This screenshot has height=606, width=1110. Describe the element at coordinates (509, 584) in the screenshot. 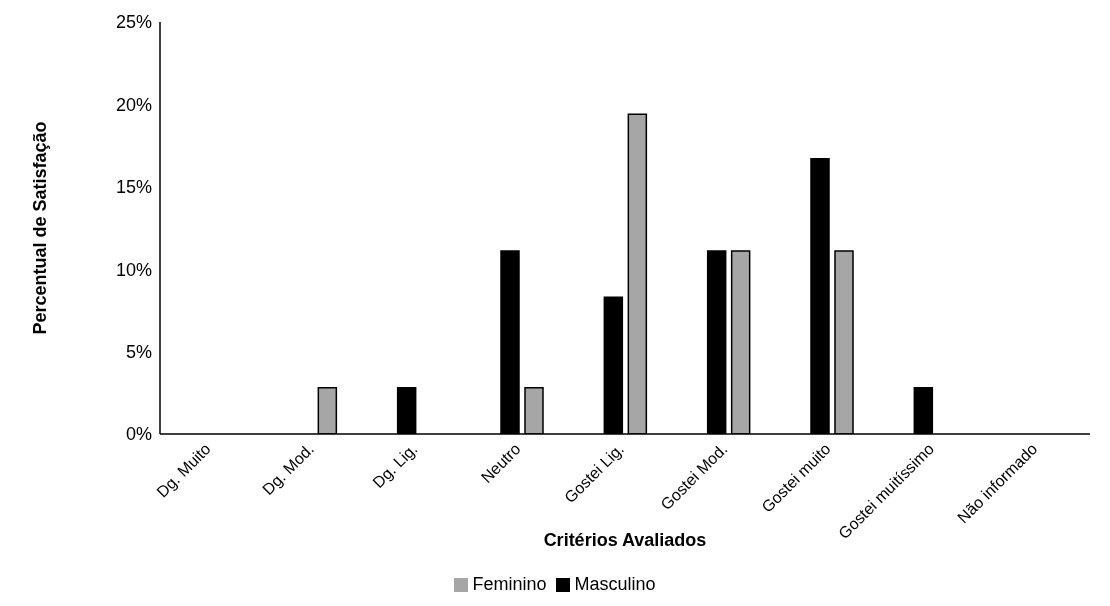

I see `legend-label: Feminino` at that location.